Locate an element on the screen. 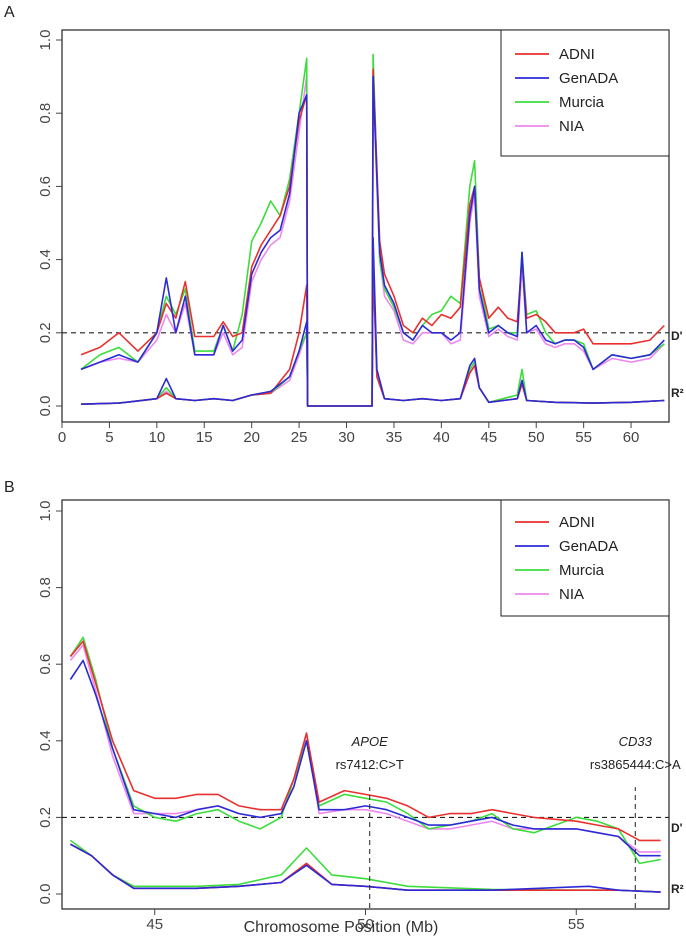  panel-a-legend: ADNI GenADA Murcia NIA is located at coordinates (585, 93).